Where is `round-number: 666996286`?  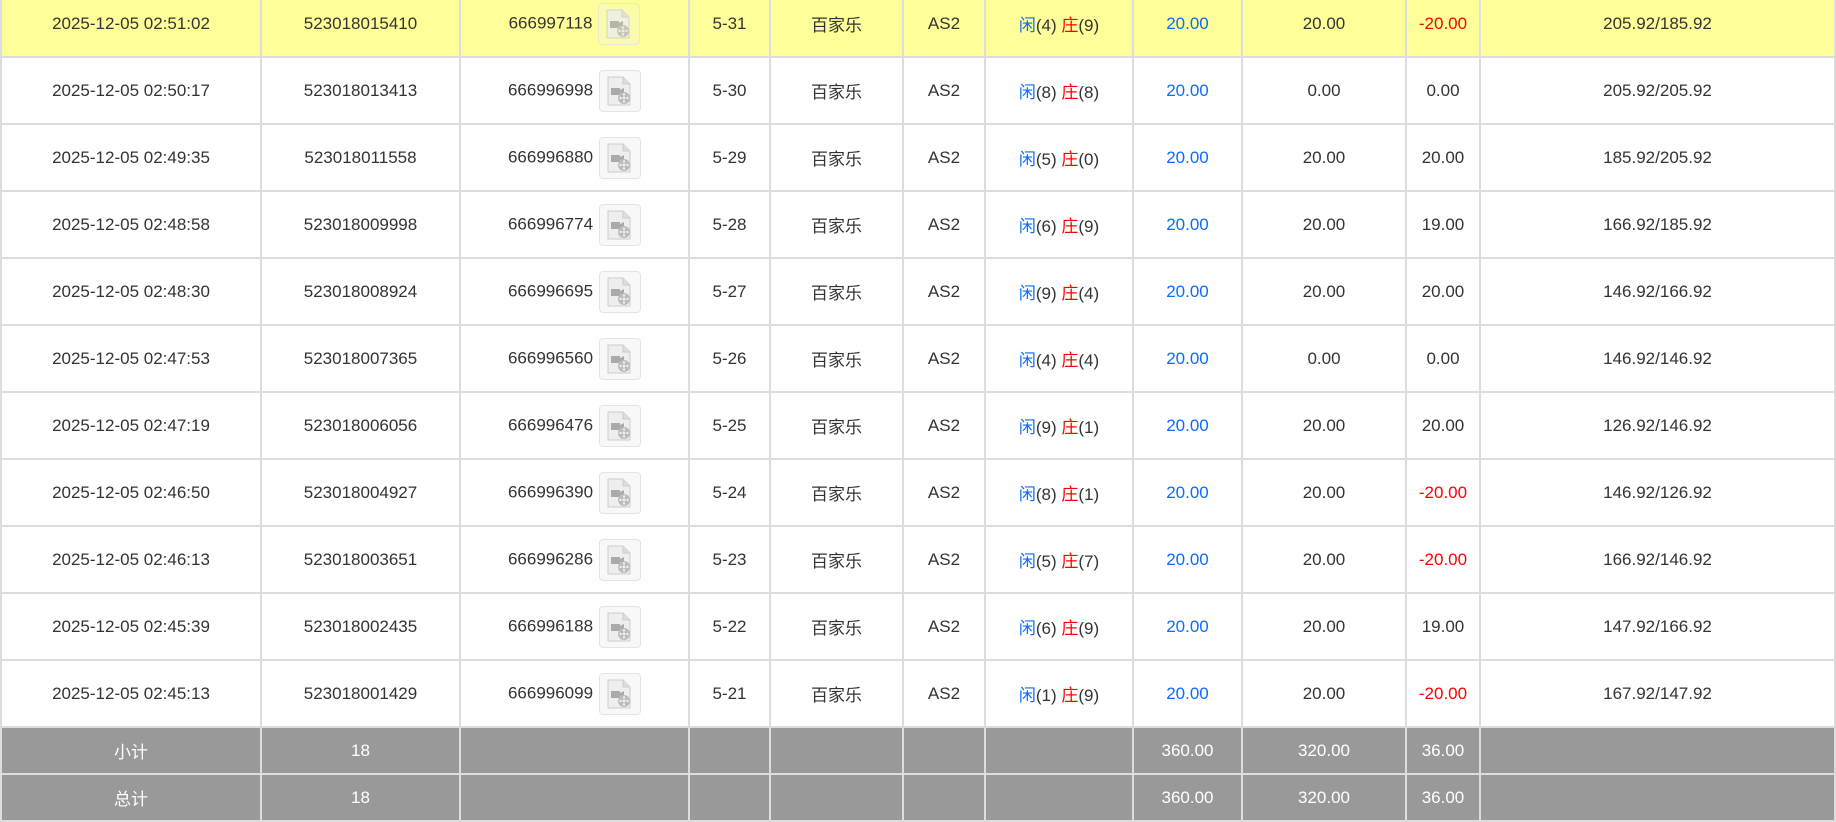 round-number: 666996286 is located at coordinates (550, 558).